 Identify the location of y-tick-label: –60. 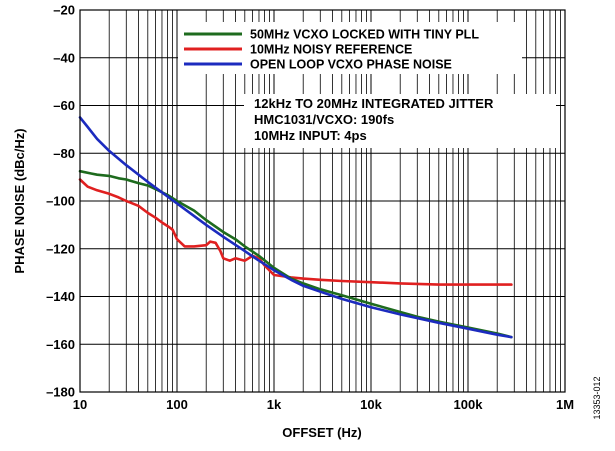
(64, 105).